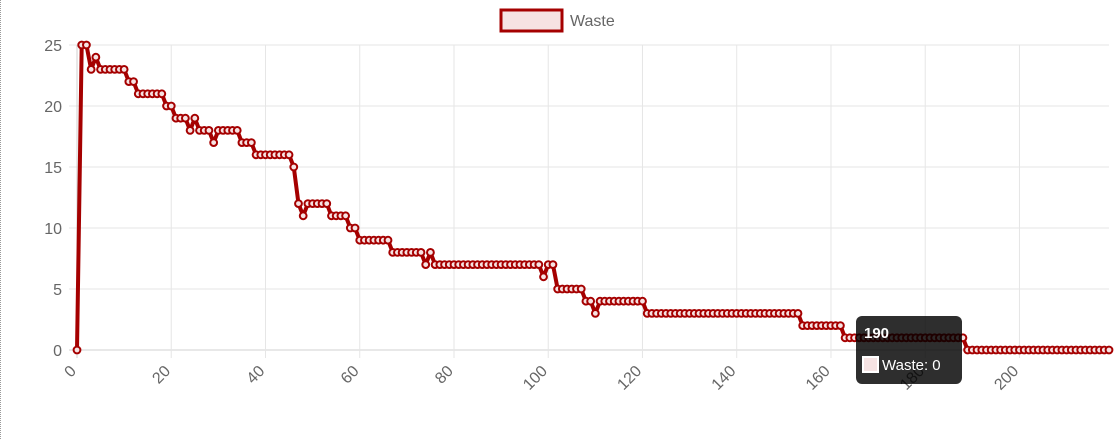 The width and height of the screenshot is (1114, 444). I want to click on y-tick-label: 20, so click(53, 107).